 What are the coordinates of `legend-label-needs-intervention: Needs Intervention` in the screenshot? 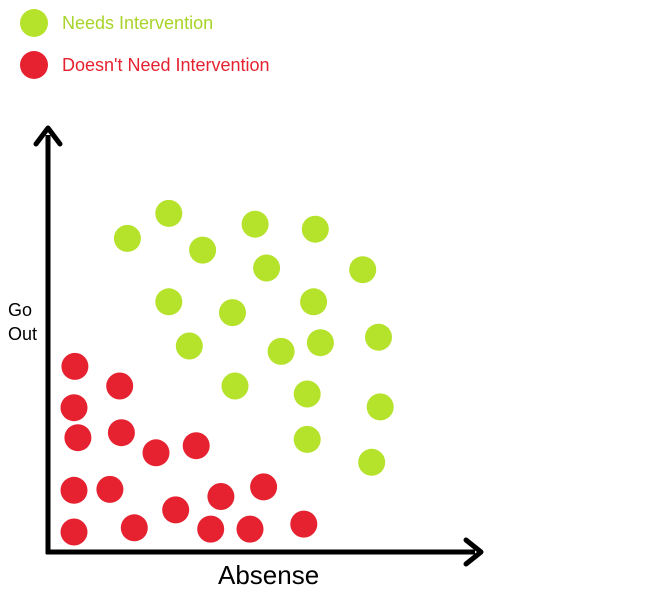 It's located at (138, 22).